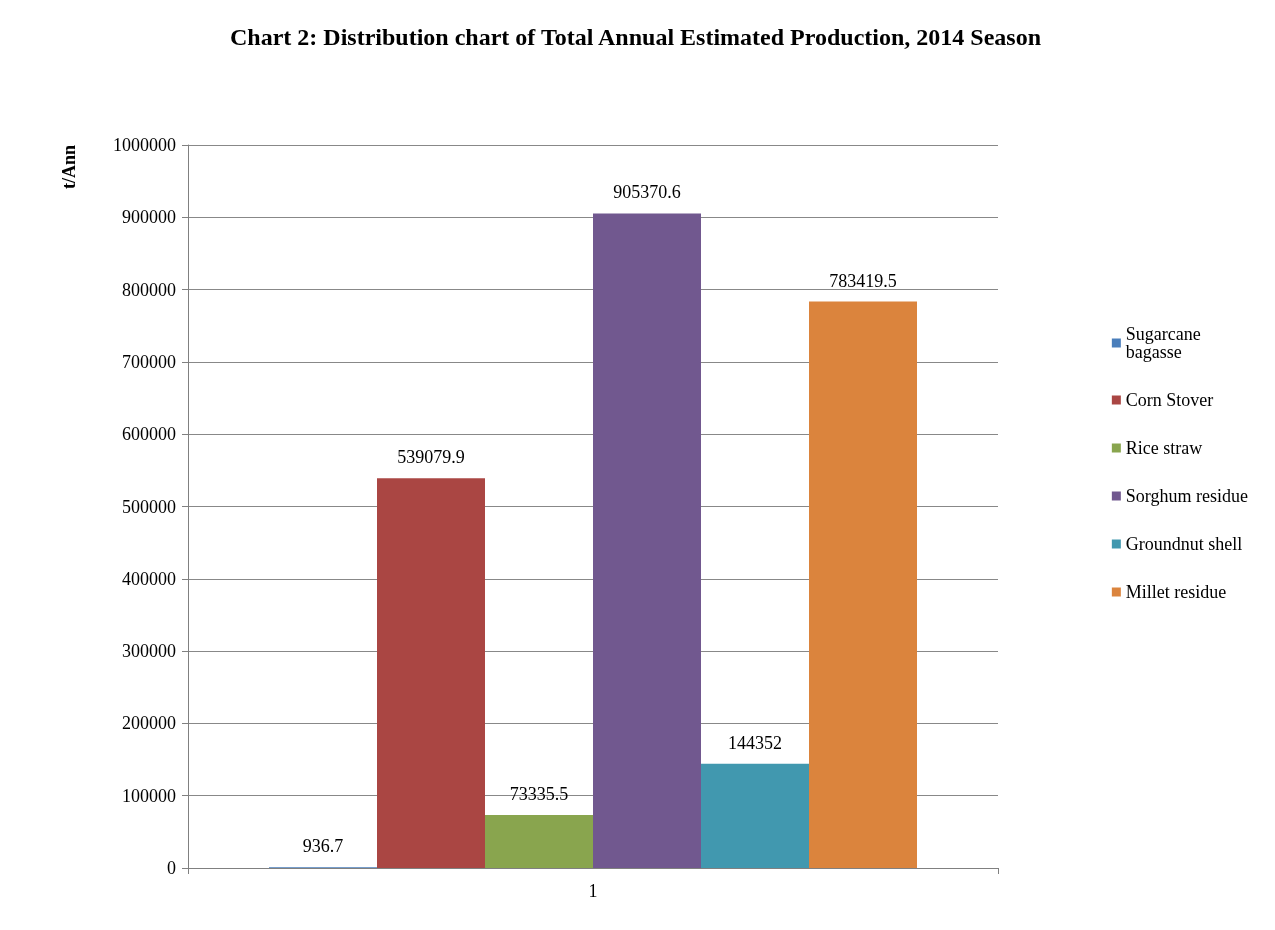  I want to click on data-label: 783419.5, so click(863, 280).